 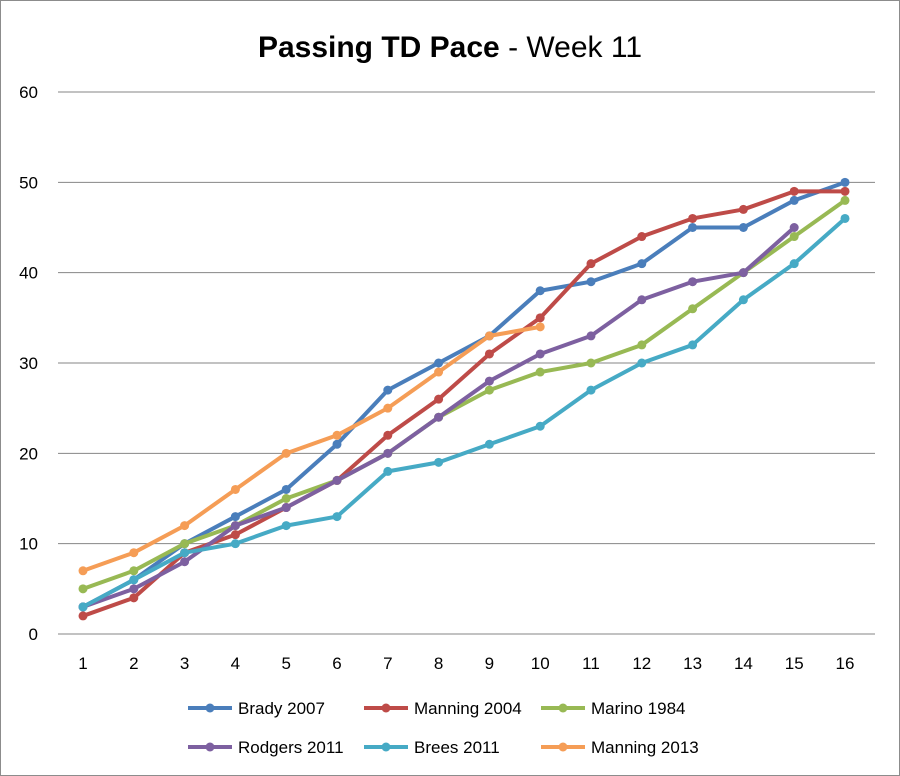 I want to click on legend-marker-manning-2013, so click(x=563, y=747).